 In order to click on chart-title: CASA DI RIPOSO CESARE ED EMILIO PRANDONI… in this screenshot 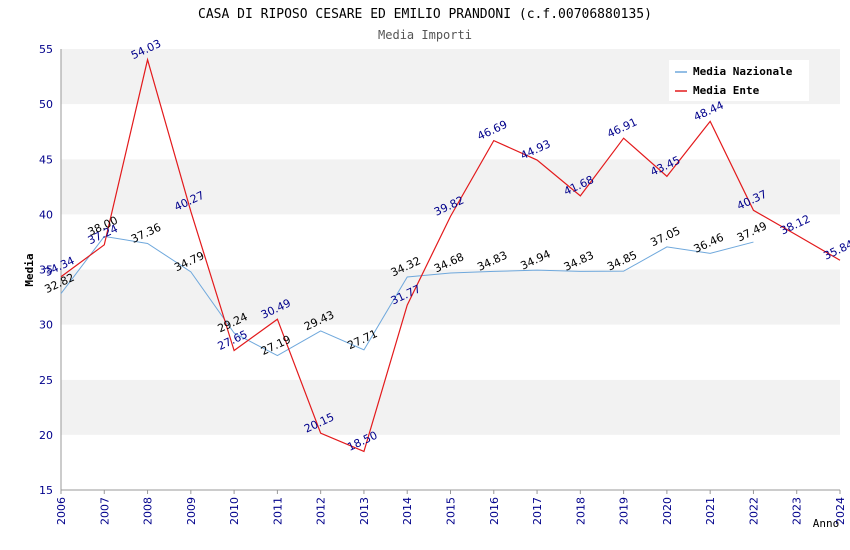, I will do `click(425, 14)`.